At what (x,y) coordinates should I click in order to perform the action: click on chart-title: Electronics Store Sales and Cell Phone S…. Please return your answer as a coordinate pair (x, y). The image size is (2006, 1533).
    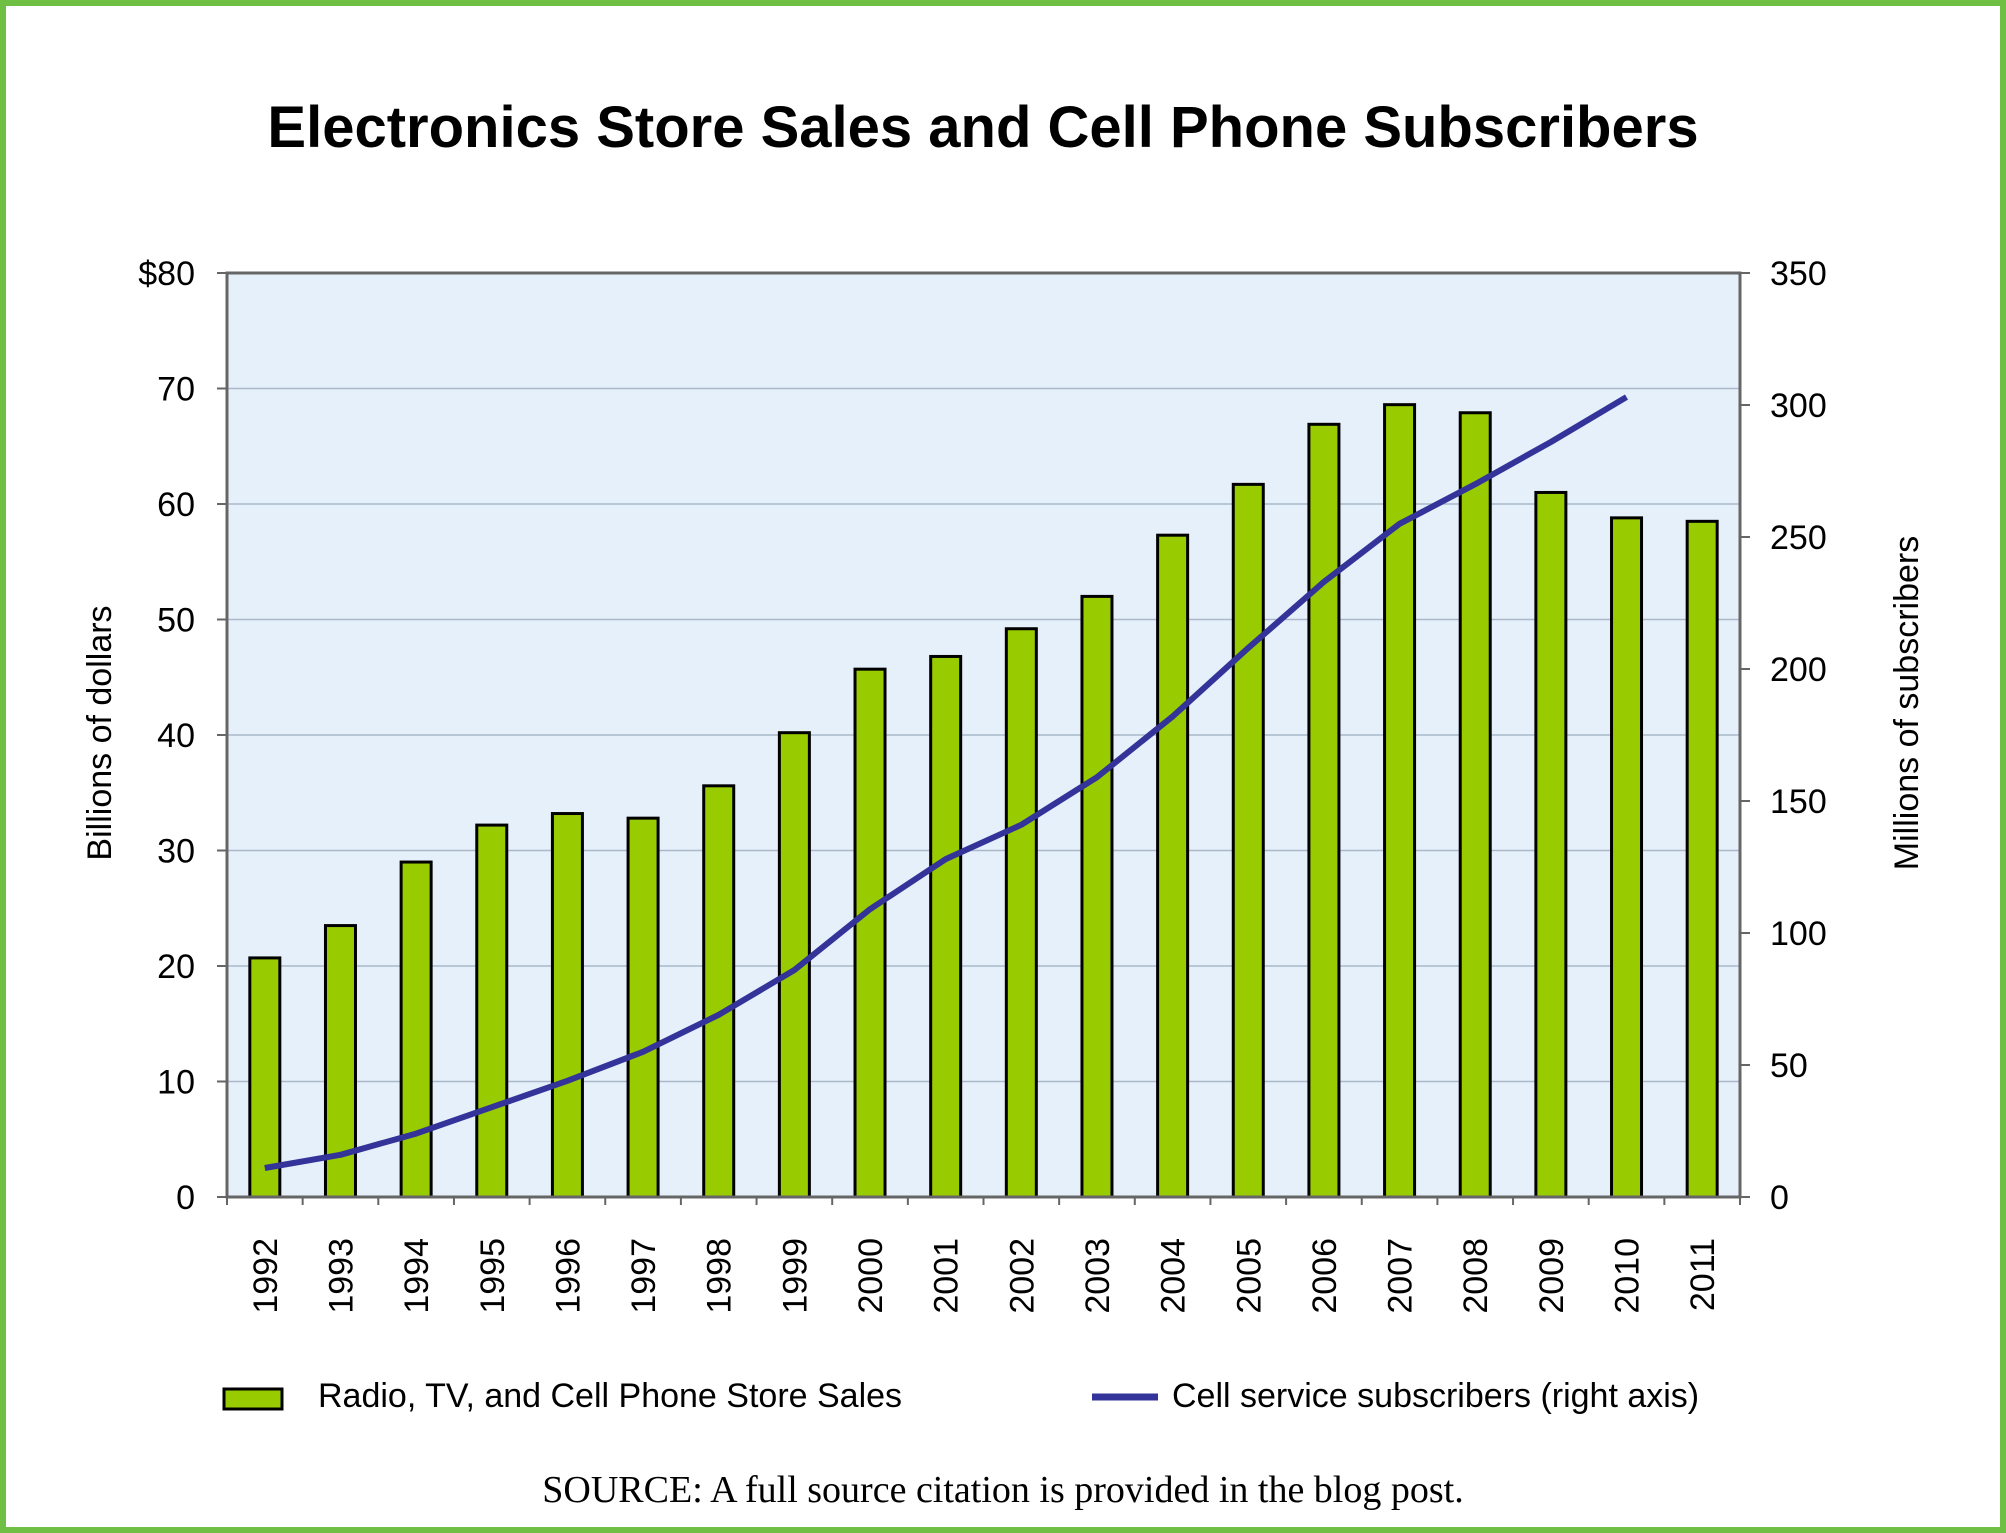
    Looking at the image, I should click on (982, 127).